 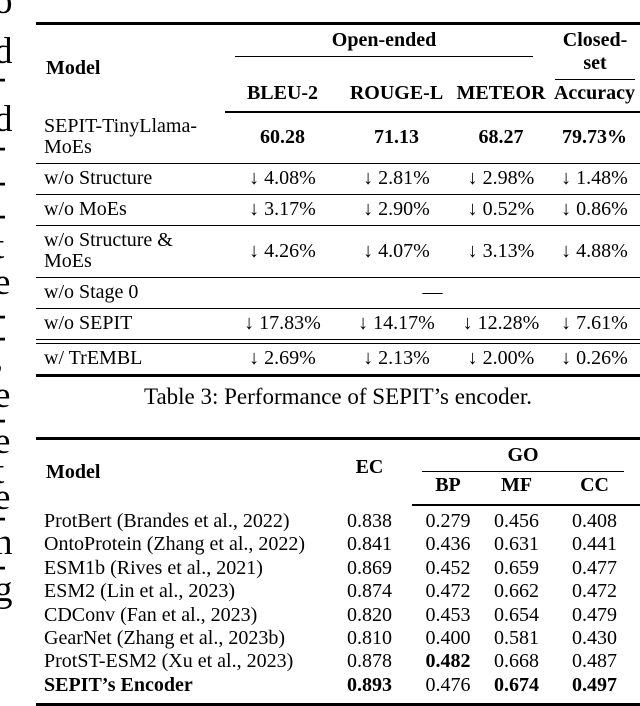 What do you see at coordinates (140, 591) in the screenshot?
I see `model-cell: ESM2 (Lin et al., 2023)` at bounding box center [140, 591].